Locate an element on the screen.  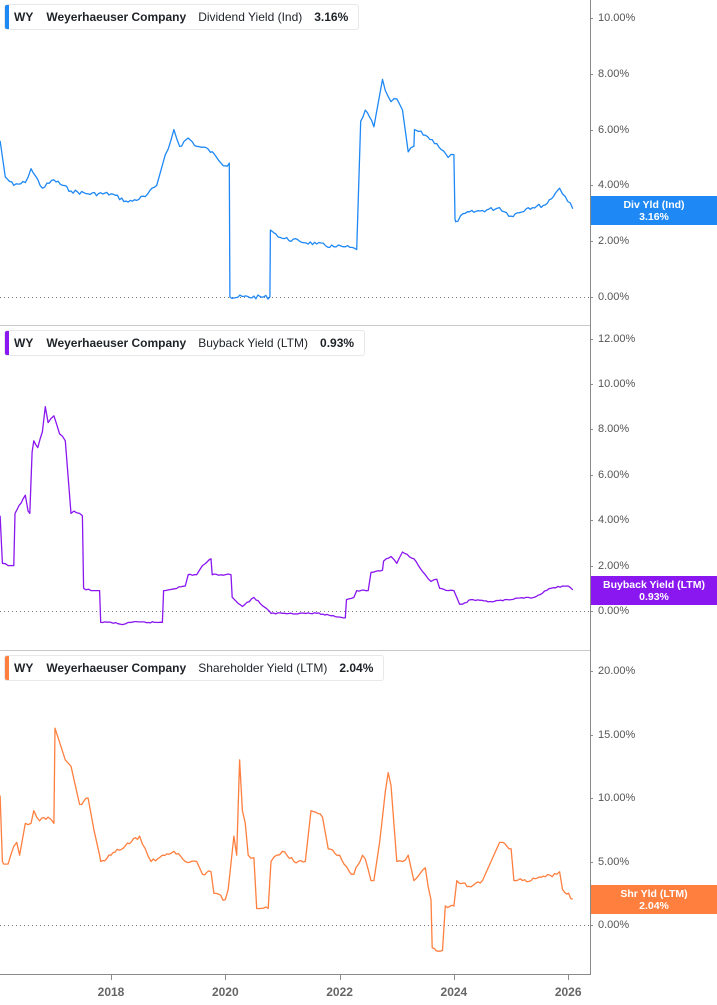
y-tick-label: 5.00% is located at coordinates (614, 861).